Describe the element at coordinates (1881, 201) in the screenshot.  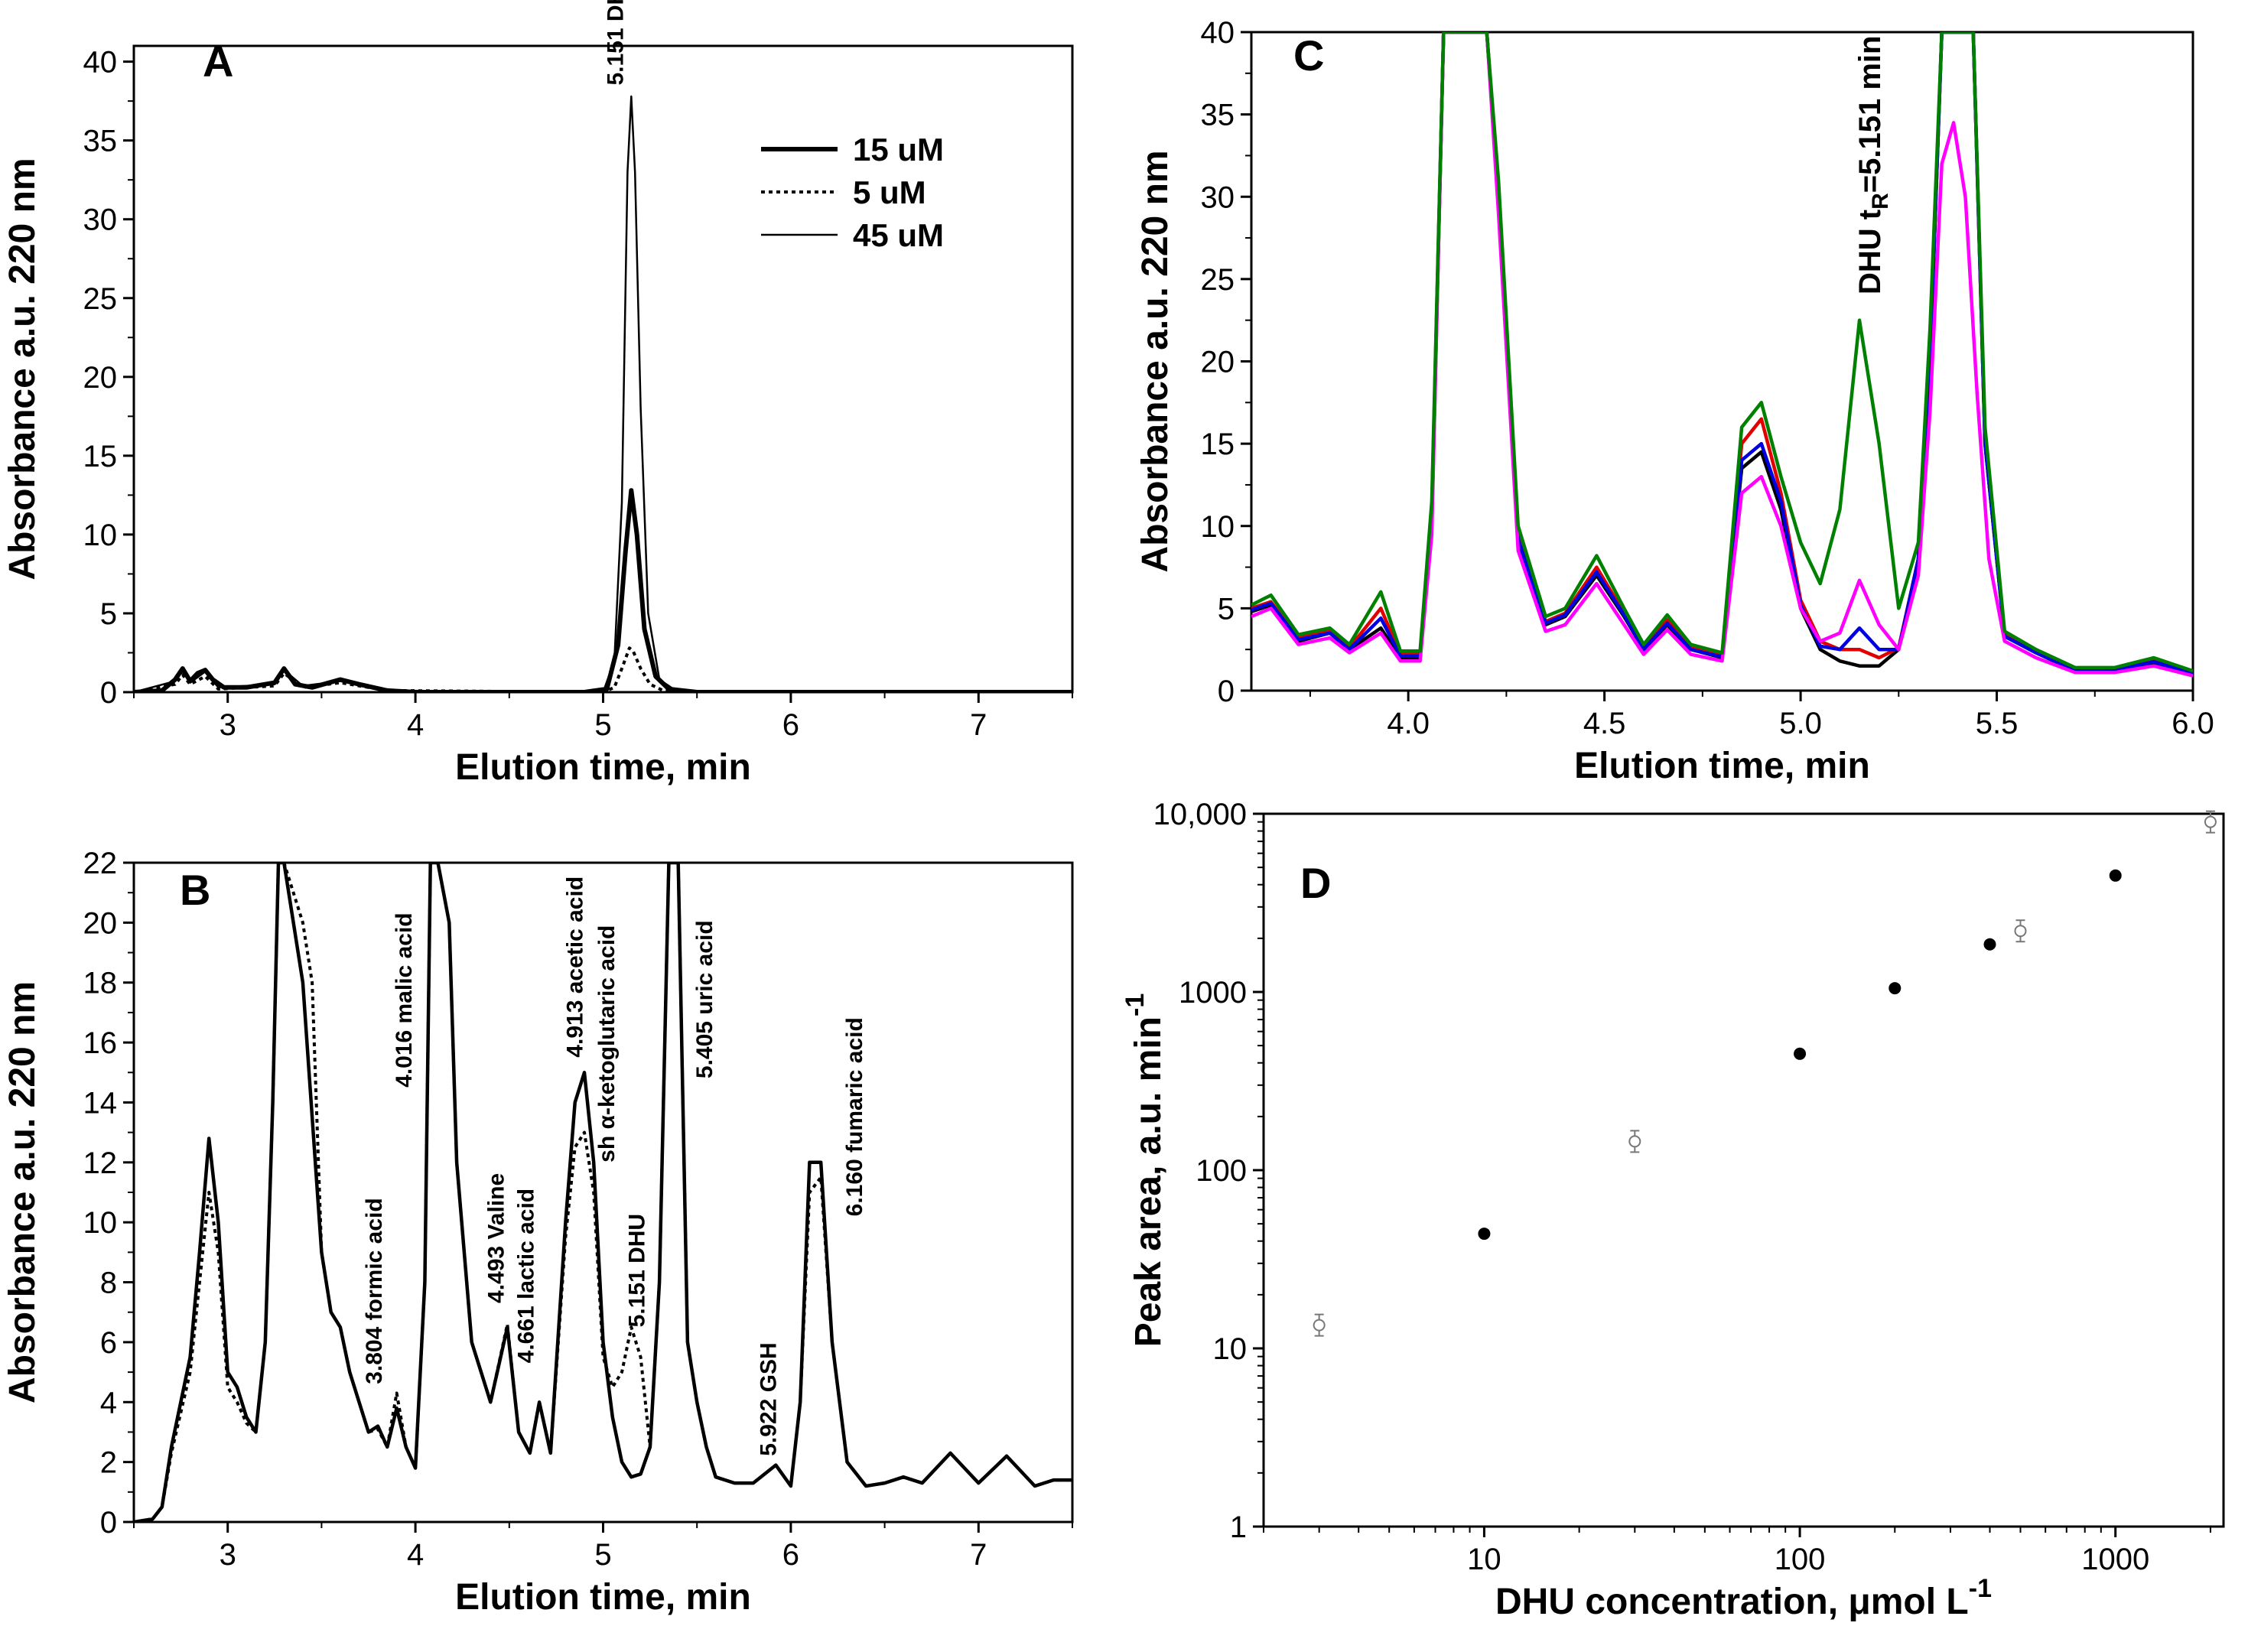
I see `dhu-annotation-sub: R` at that location.